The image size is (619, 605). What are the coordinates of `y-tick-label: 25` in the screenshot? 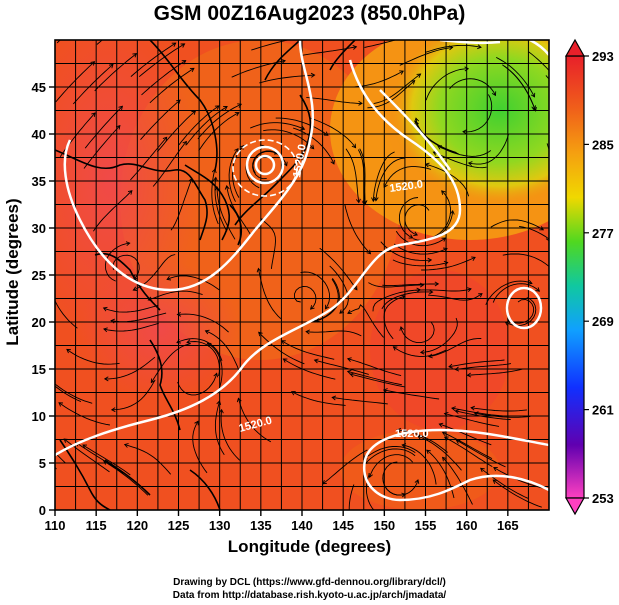 It's located at (39, 275).